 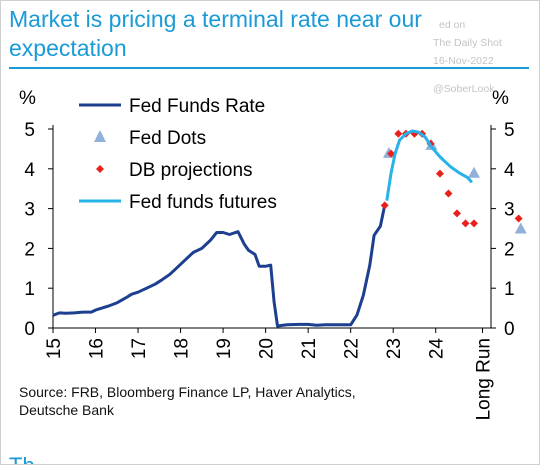 What do you see at coordinates (509, 130) in the screenshot?
I see `y-tick-label-right: 5` at bounding box center [509, 130].